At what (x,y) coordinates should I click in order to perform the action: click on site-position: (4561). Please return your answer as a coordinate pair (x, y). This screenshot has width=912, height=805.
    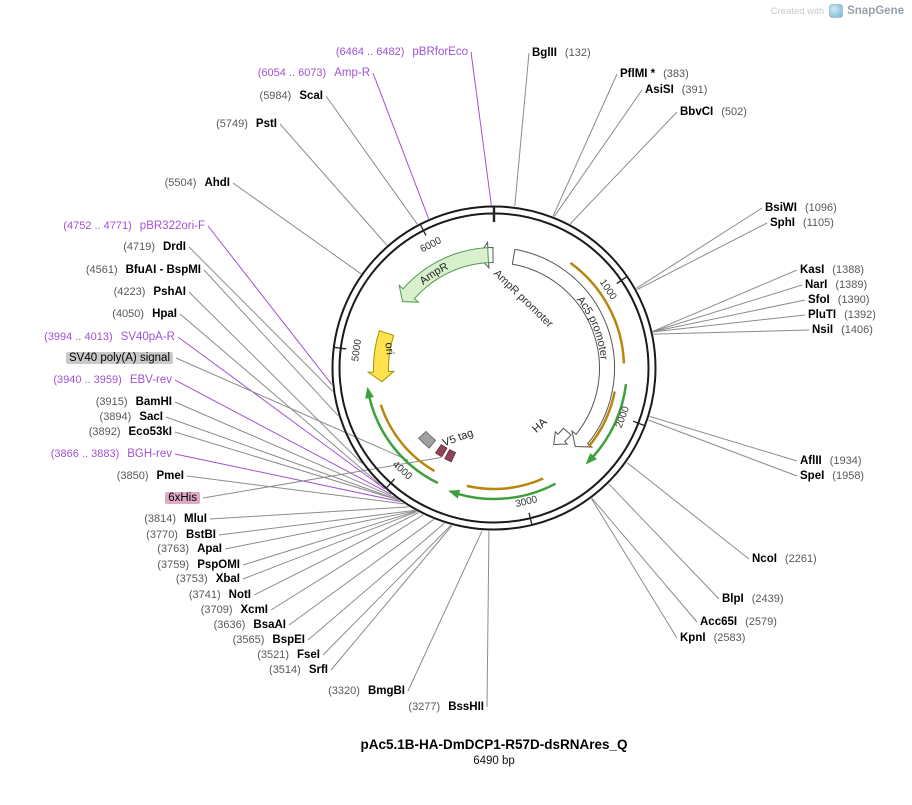
    Looking at the image, I should click on (101, 270).